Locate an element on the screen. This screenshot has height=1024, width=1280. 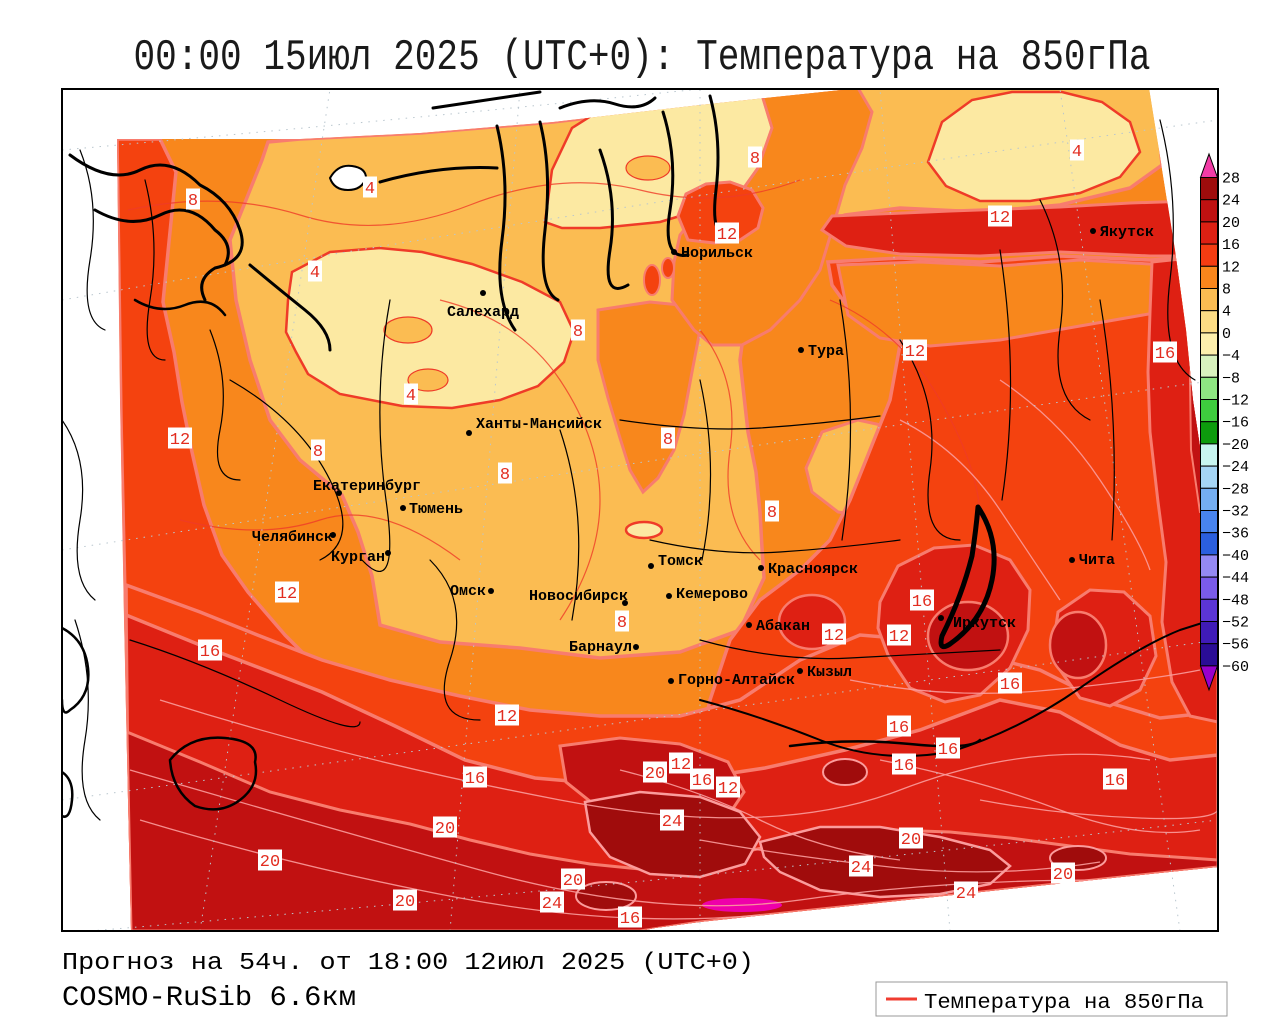
svg-text: −4 is located at coordinates (1231, 356).